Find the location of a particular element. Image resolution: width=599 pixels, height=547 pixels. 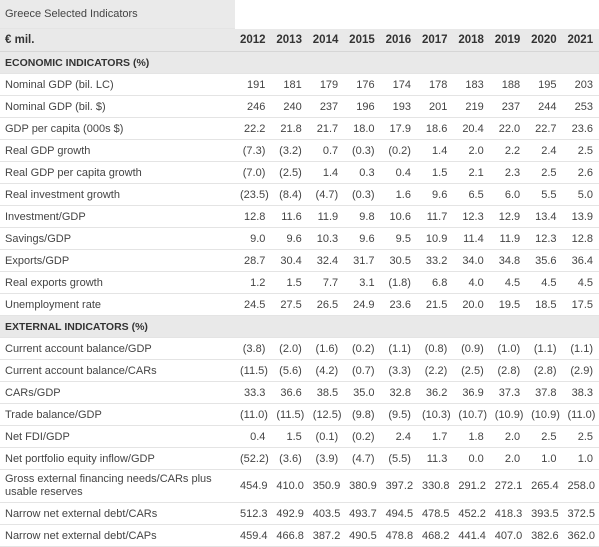

value-cell: (7.0) is located at coordinates (253, 172).